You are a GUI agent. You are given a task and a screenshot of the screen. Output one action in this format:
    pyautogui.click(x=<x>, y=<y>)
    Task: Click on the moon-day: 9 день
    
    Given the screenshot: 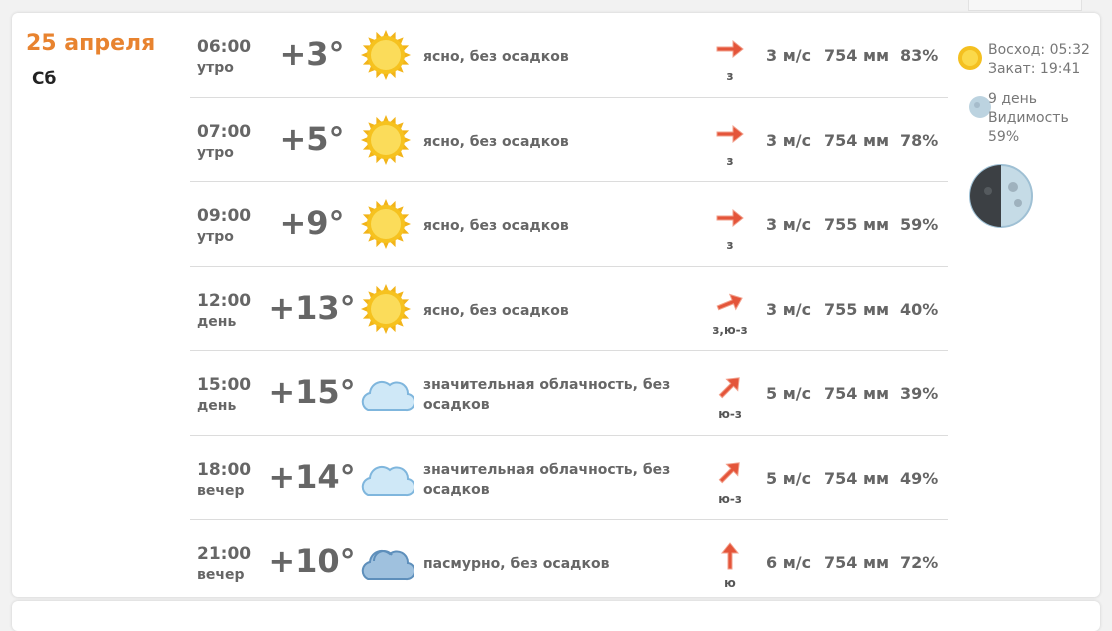 What is the action you would take?
    pyautogui.click(x=1013, y=99)
    